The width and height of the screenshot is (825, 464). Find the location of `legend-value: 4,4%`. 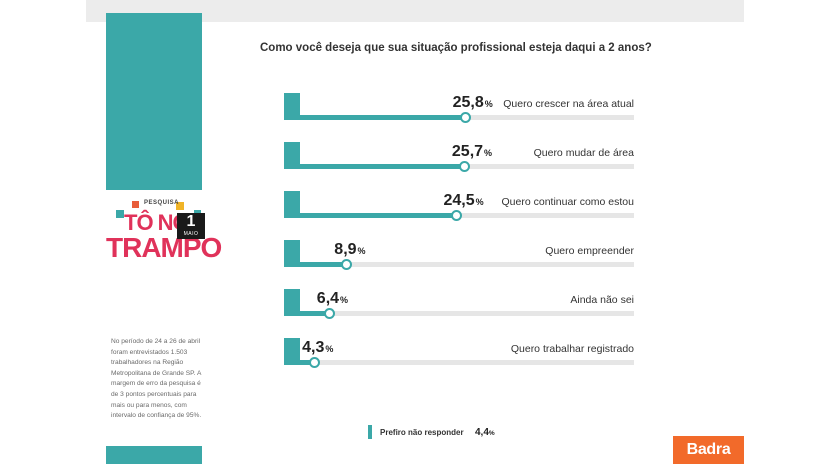

legend-value: 4,4% is located at coordinates (485, 432).